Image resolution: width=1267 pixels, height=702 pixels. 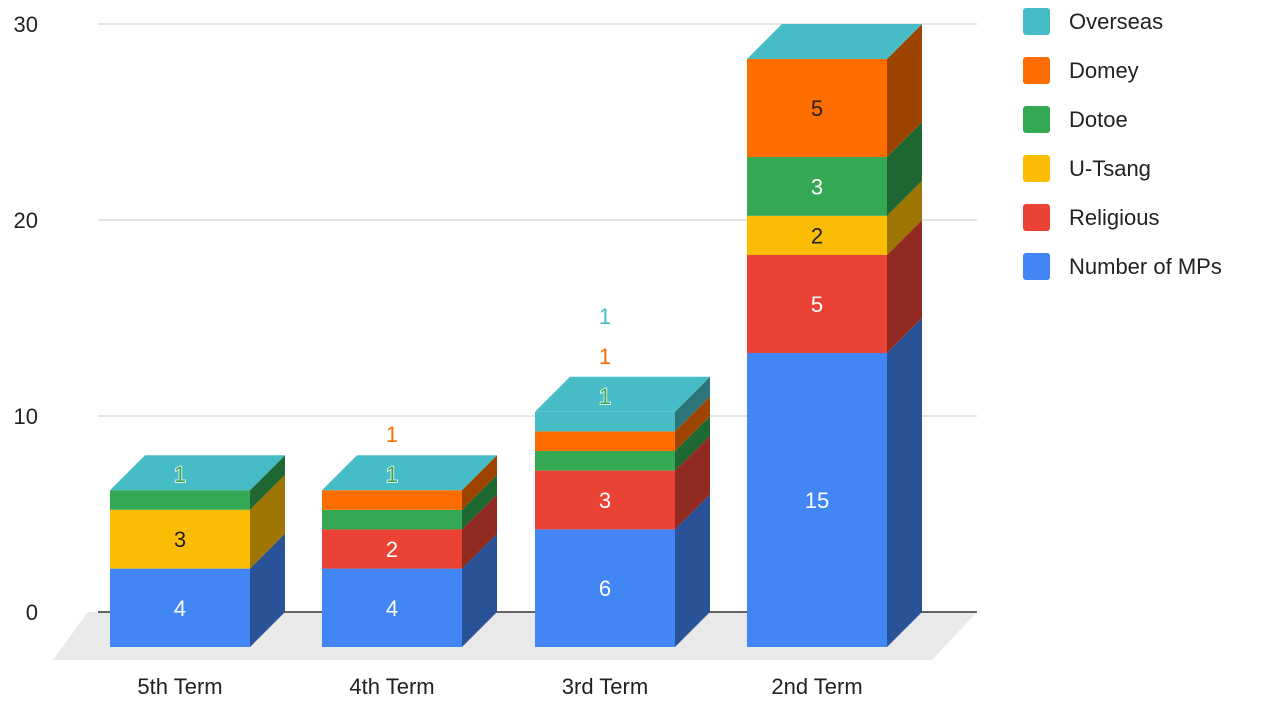 I want to click on y-tick-label: 20, so click(x=26, y=220).